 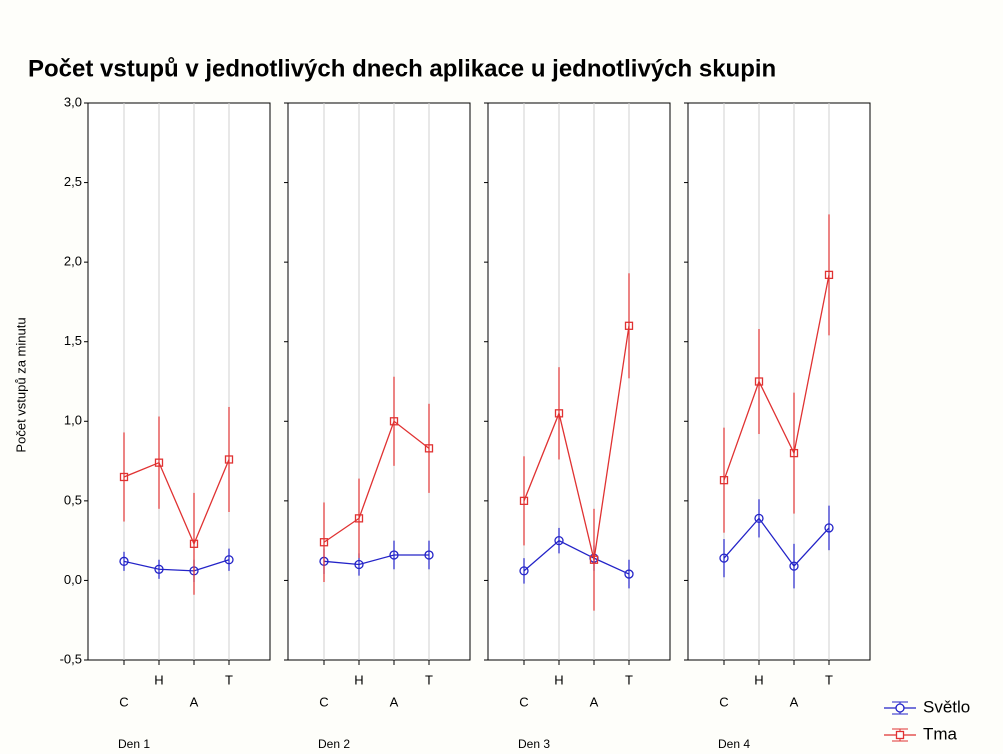 I want to click on y-tick-label: 3,0, so click(x=73, y=101).